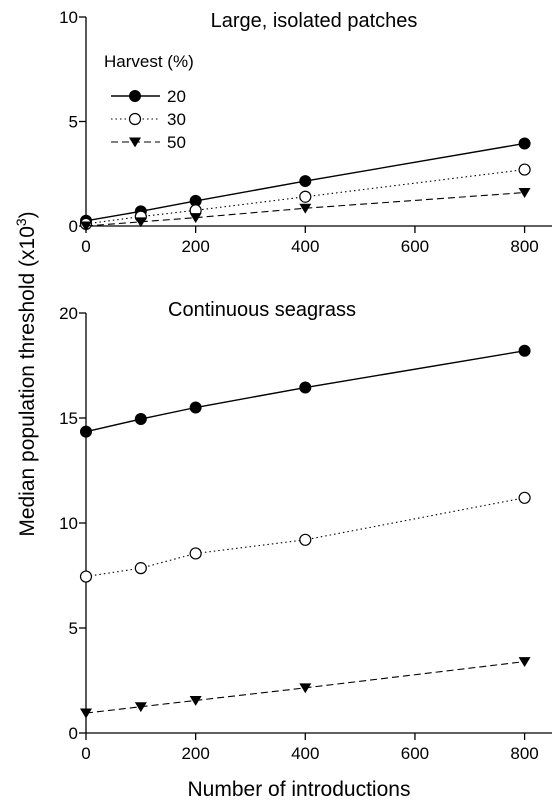 The image size is (552, 803). Describe the element at coordinates (68, 313) in the screenshot. I see `y-tick-label: 20` at that location.